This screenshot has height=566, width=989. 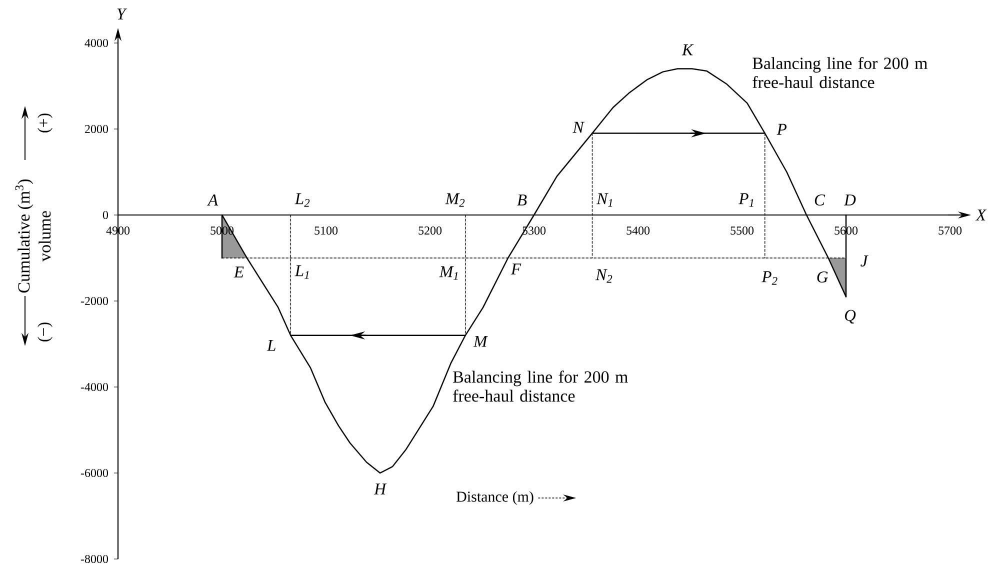 I want to click on annotation: G, so click(x=822, y=277).